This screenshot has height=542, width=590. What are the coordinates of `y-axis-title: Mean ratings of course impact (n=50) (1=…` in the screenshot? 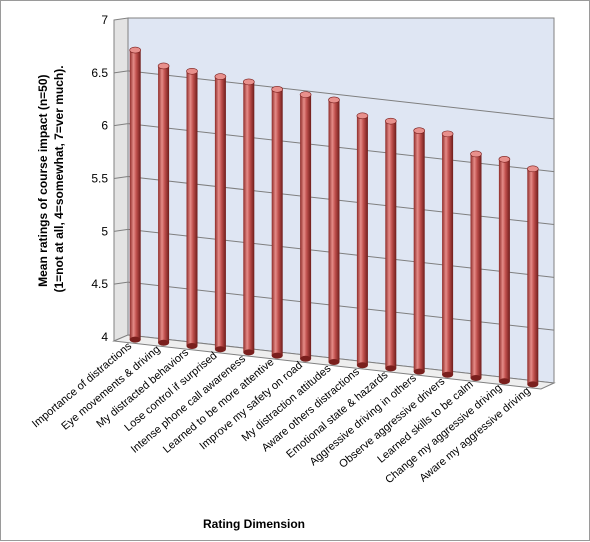 It's located at (51, 178).